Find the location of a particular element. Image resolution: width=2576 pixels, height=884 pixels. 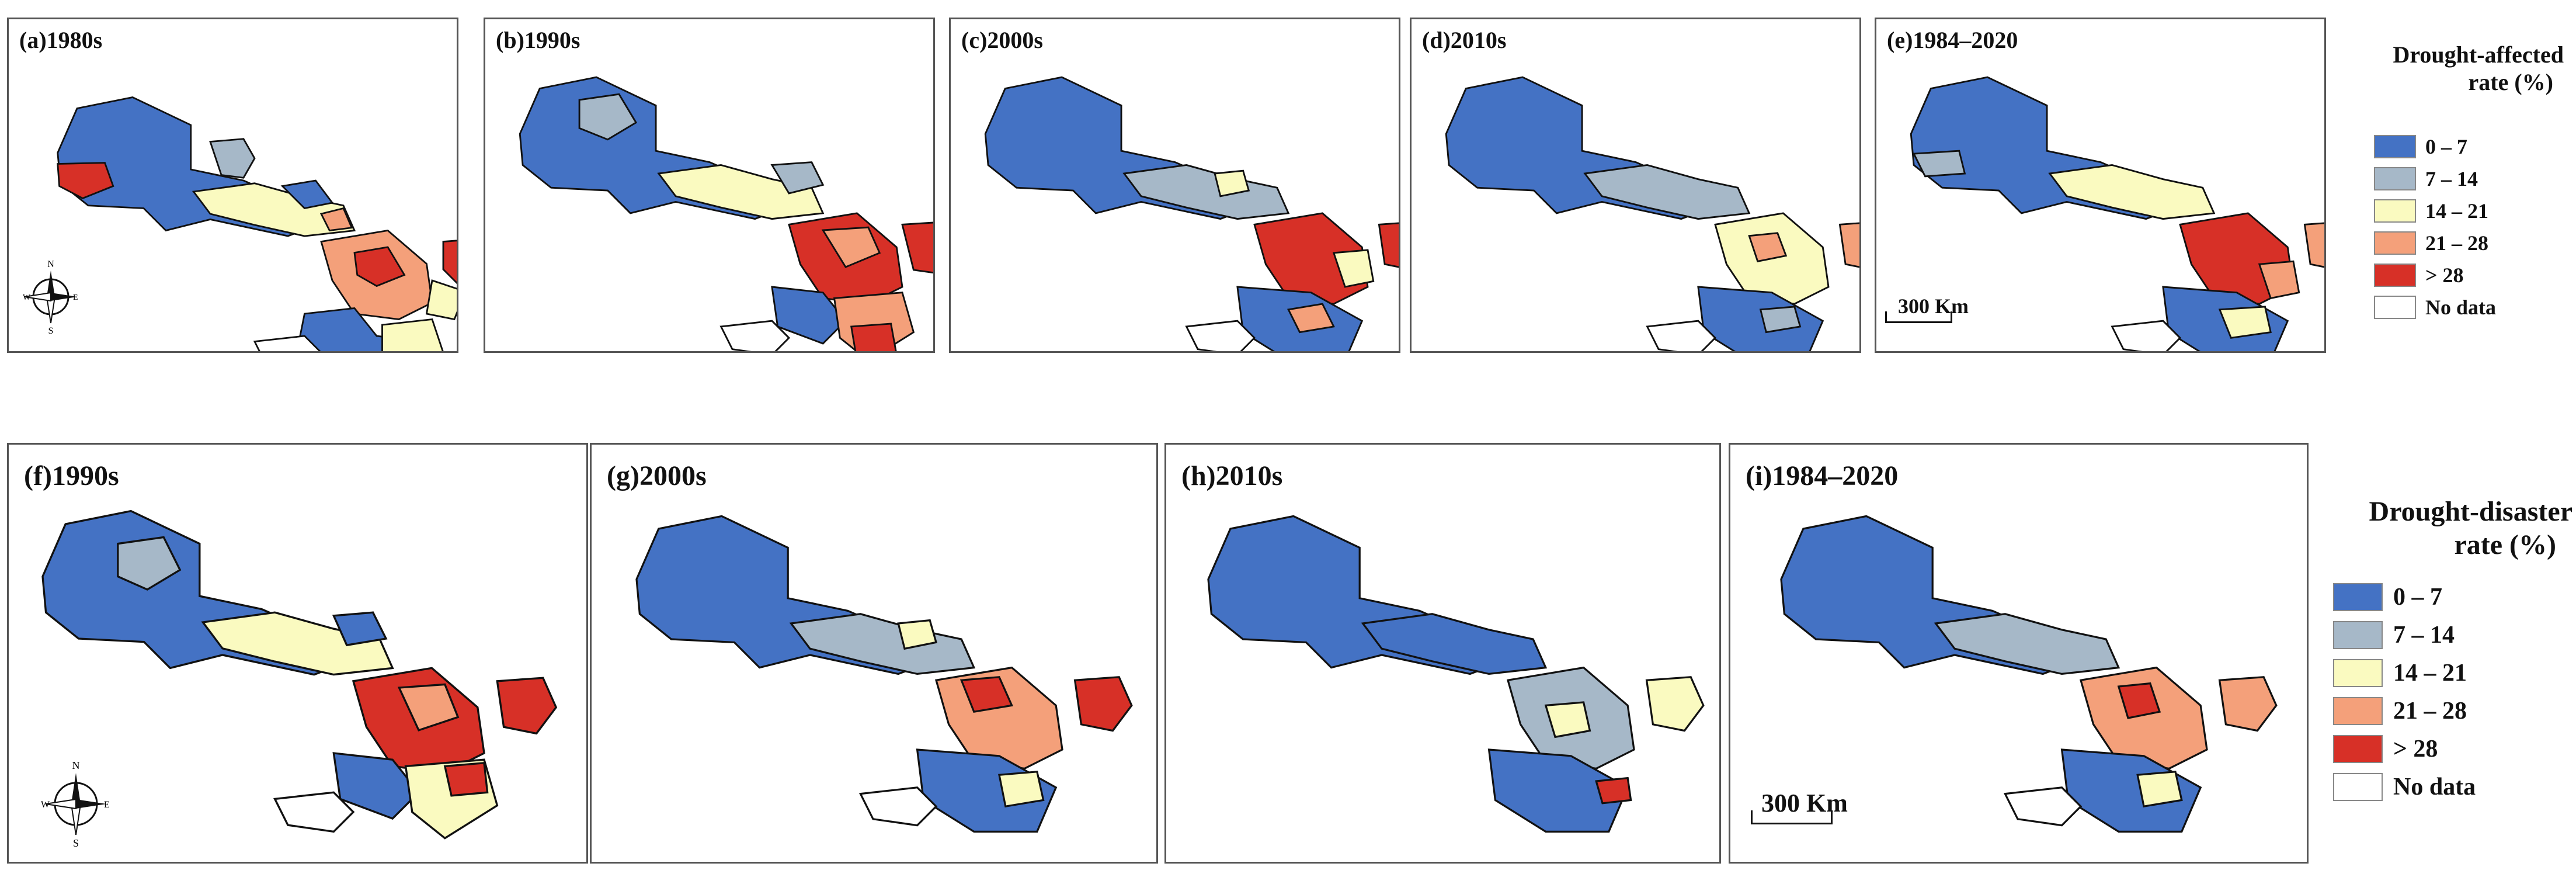

panel-label-d: (d)2010s is located at coordinates (1465, 40).